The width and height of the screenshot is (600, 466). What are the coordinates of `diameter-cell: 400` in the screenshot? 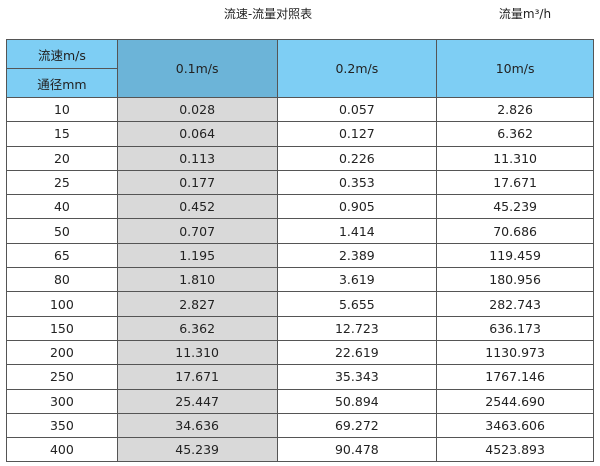 It's located at (62, 450).